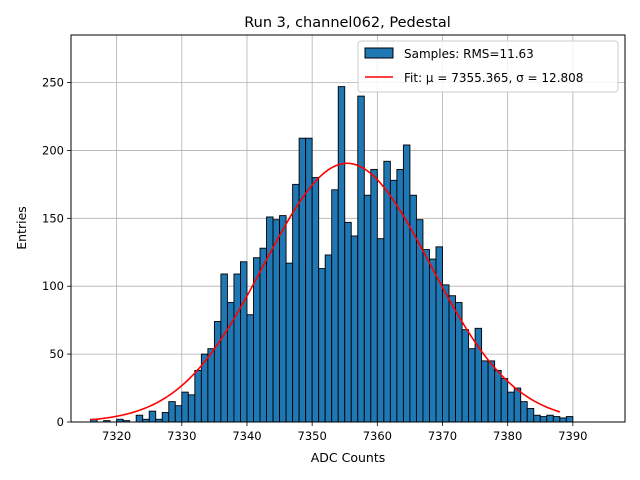  What do you see at coordinates (53, 83) in the screenshot?
I see `y-tick-label: 250` at bounding box center [53, 83].